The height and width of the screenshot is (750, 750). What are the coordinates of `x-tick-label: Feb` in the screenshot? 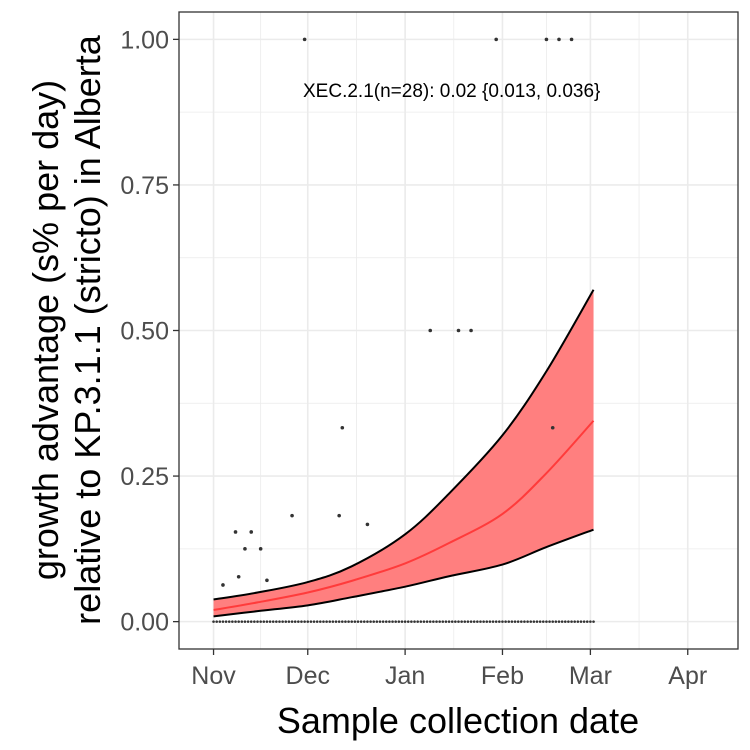 It's located at (502, 676).